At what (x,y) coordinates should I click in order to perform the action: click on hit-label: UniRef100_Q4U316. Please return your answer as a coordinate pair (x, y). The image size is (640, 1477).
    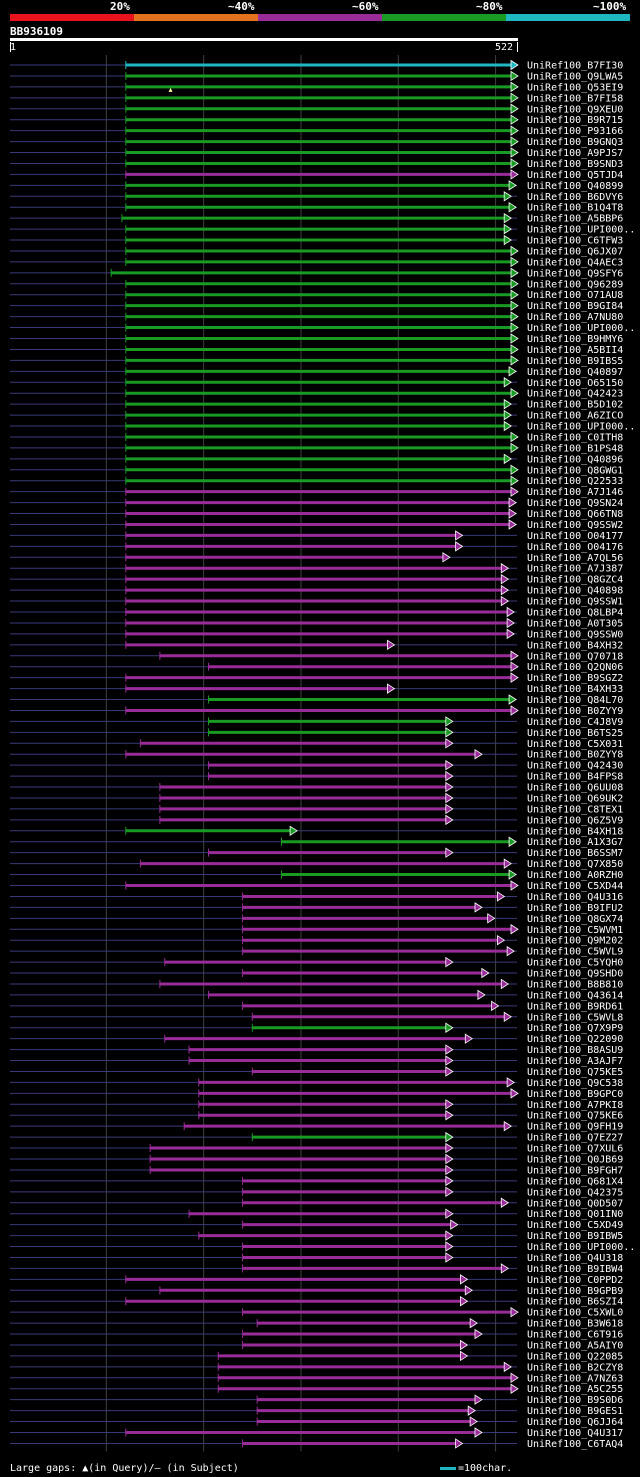
    Looking at the image, I should click on (575, 897).